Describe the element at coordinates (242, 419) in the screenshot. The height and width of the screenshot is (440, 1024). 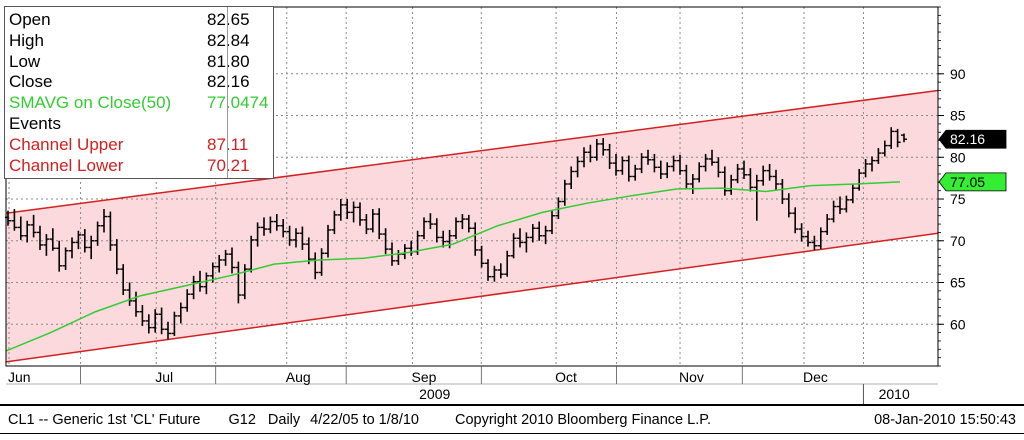
I see `footer-mode: G12` at that location.